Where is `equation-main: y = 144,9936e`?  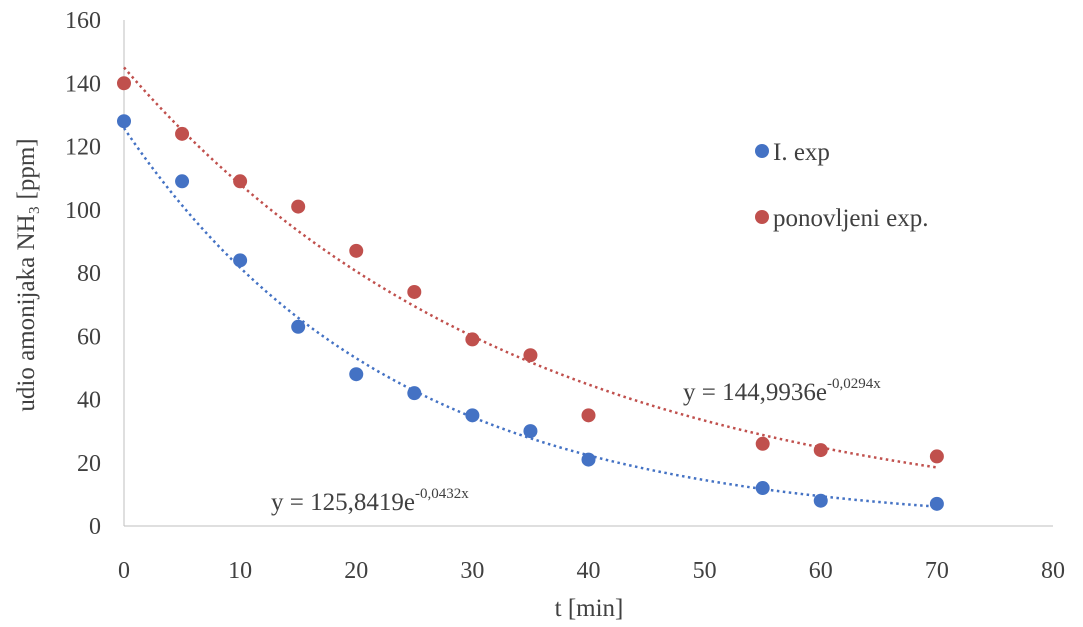
equation-main: y = 144,9936e is located at coordinates (755, 392).